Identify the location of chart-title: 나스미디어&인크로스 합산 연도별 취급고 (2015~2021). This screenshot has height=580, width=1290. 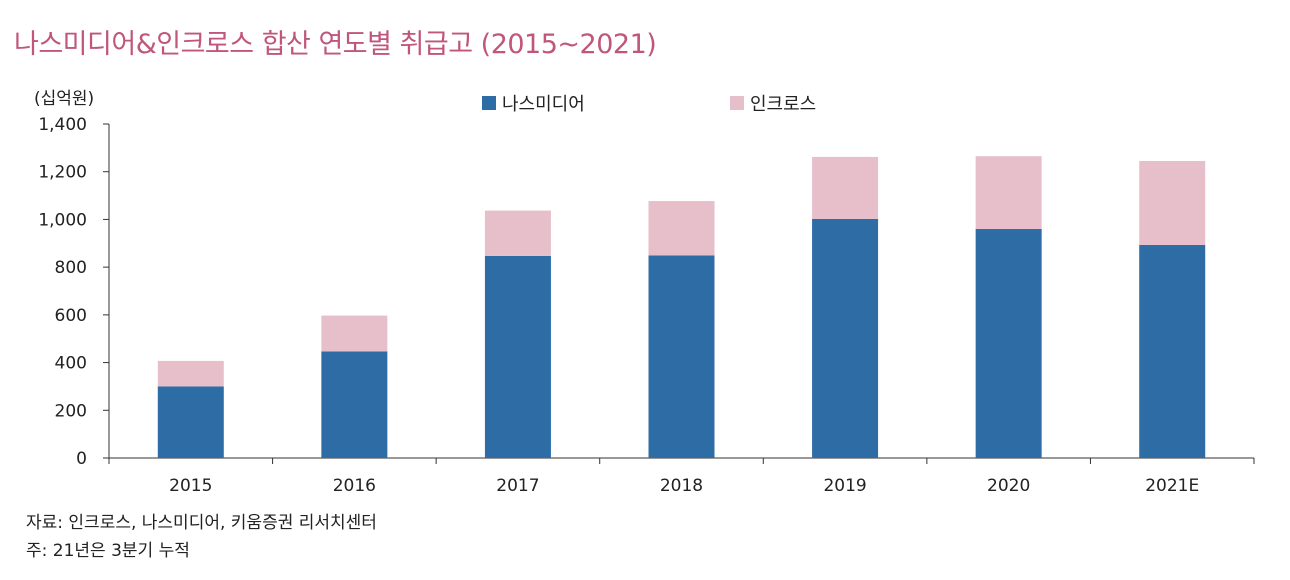
(335, 44).